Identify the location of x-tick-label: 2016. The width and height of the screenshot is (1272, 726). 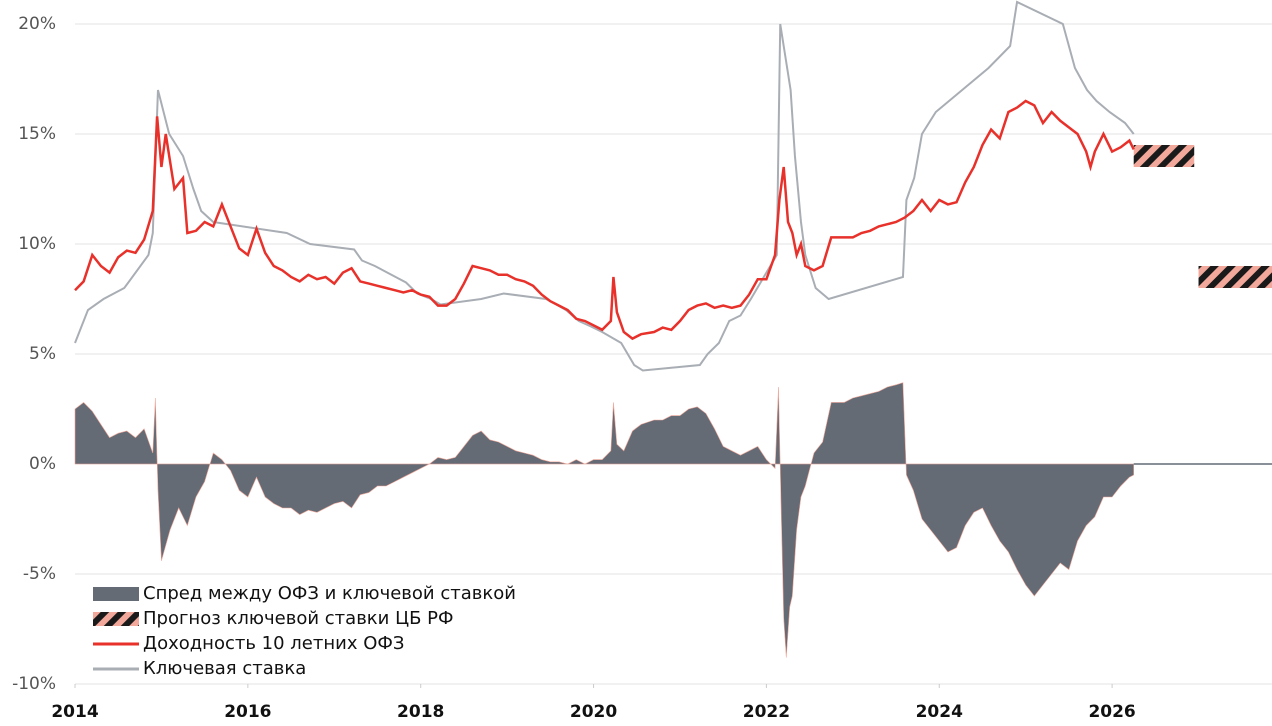
(247, 712).